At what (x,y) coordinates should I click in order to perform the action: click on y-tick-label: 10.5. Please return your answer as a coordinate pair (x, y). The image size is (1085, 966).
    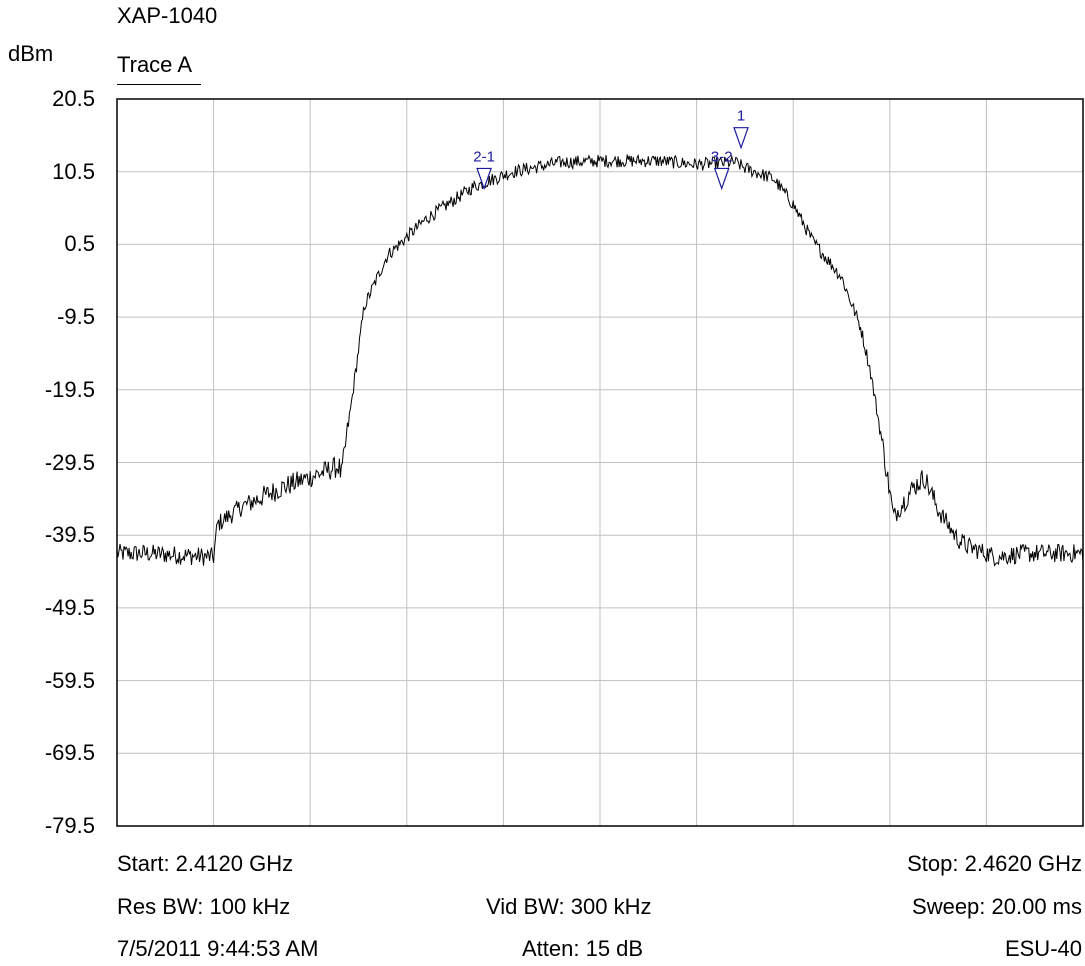
    Looking at the image, I should click on (73, 171).